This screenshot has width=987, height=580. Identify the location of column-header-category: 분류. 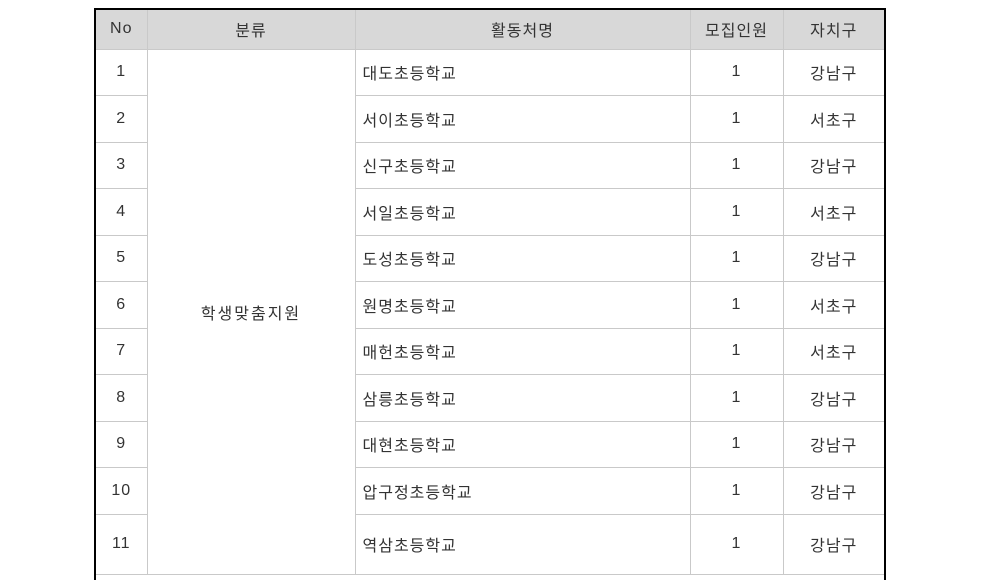
(251, 30).